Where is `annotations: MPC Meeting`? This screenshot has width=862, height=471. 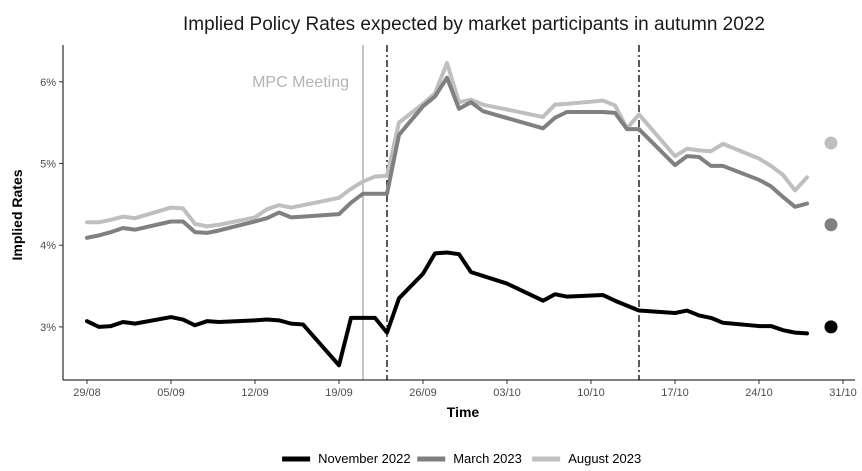 annotations: MPC Meeting is located at coordinates (300, 82).